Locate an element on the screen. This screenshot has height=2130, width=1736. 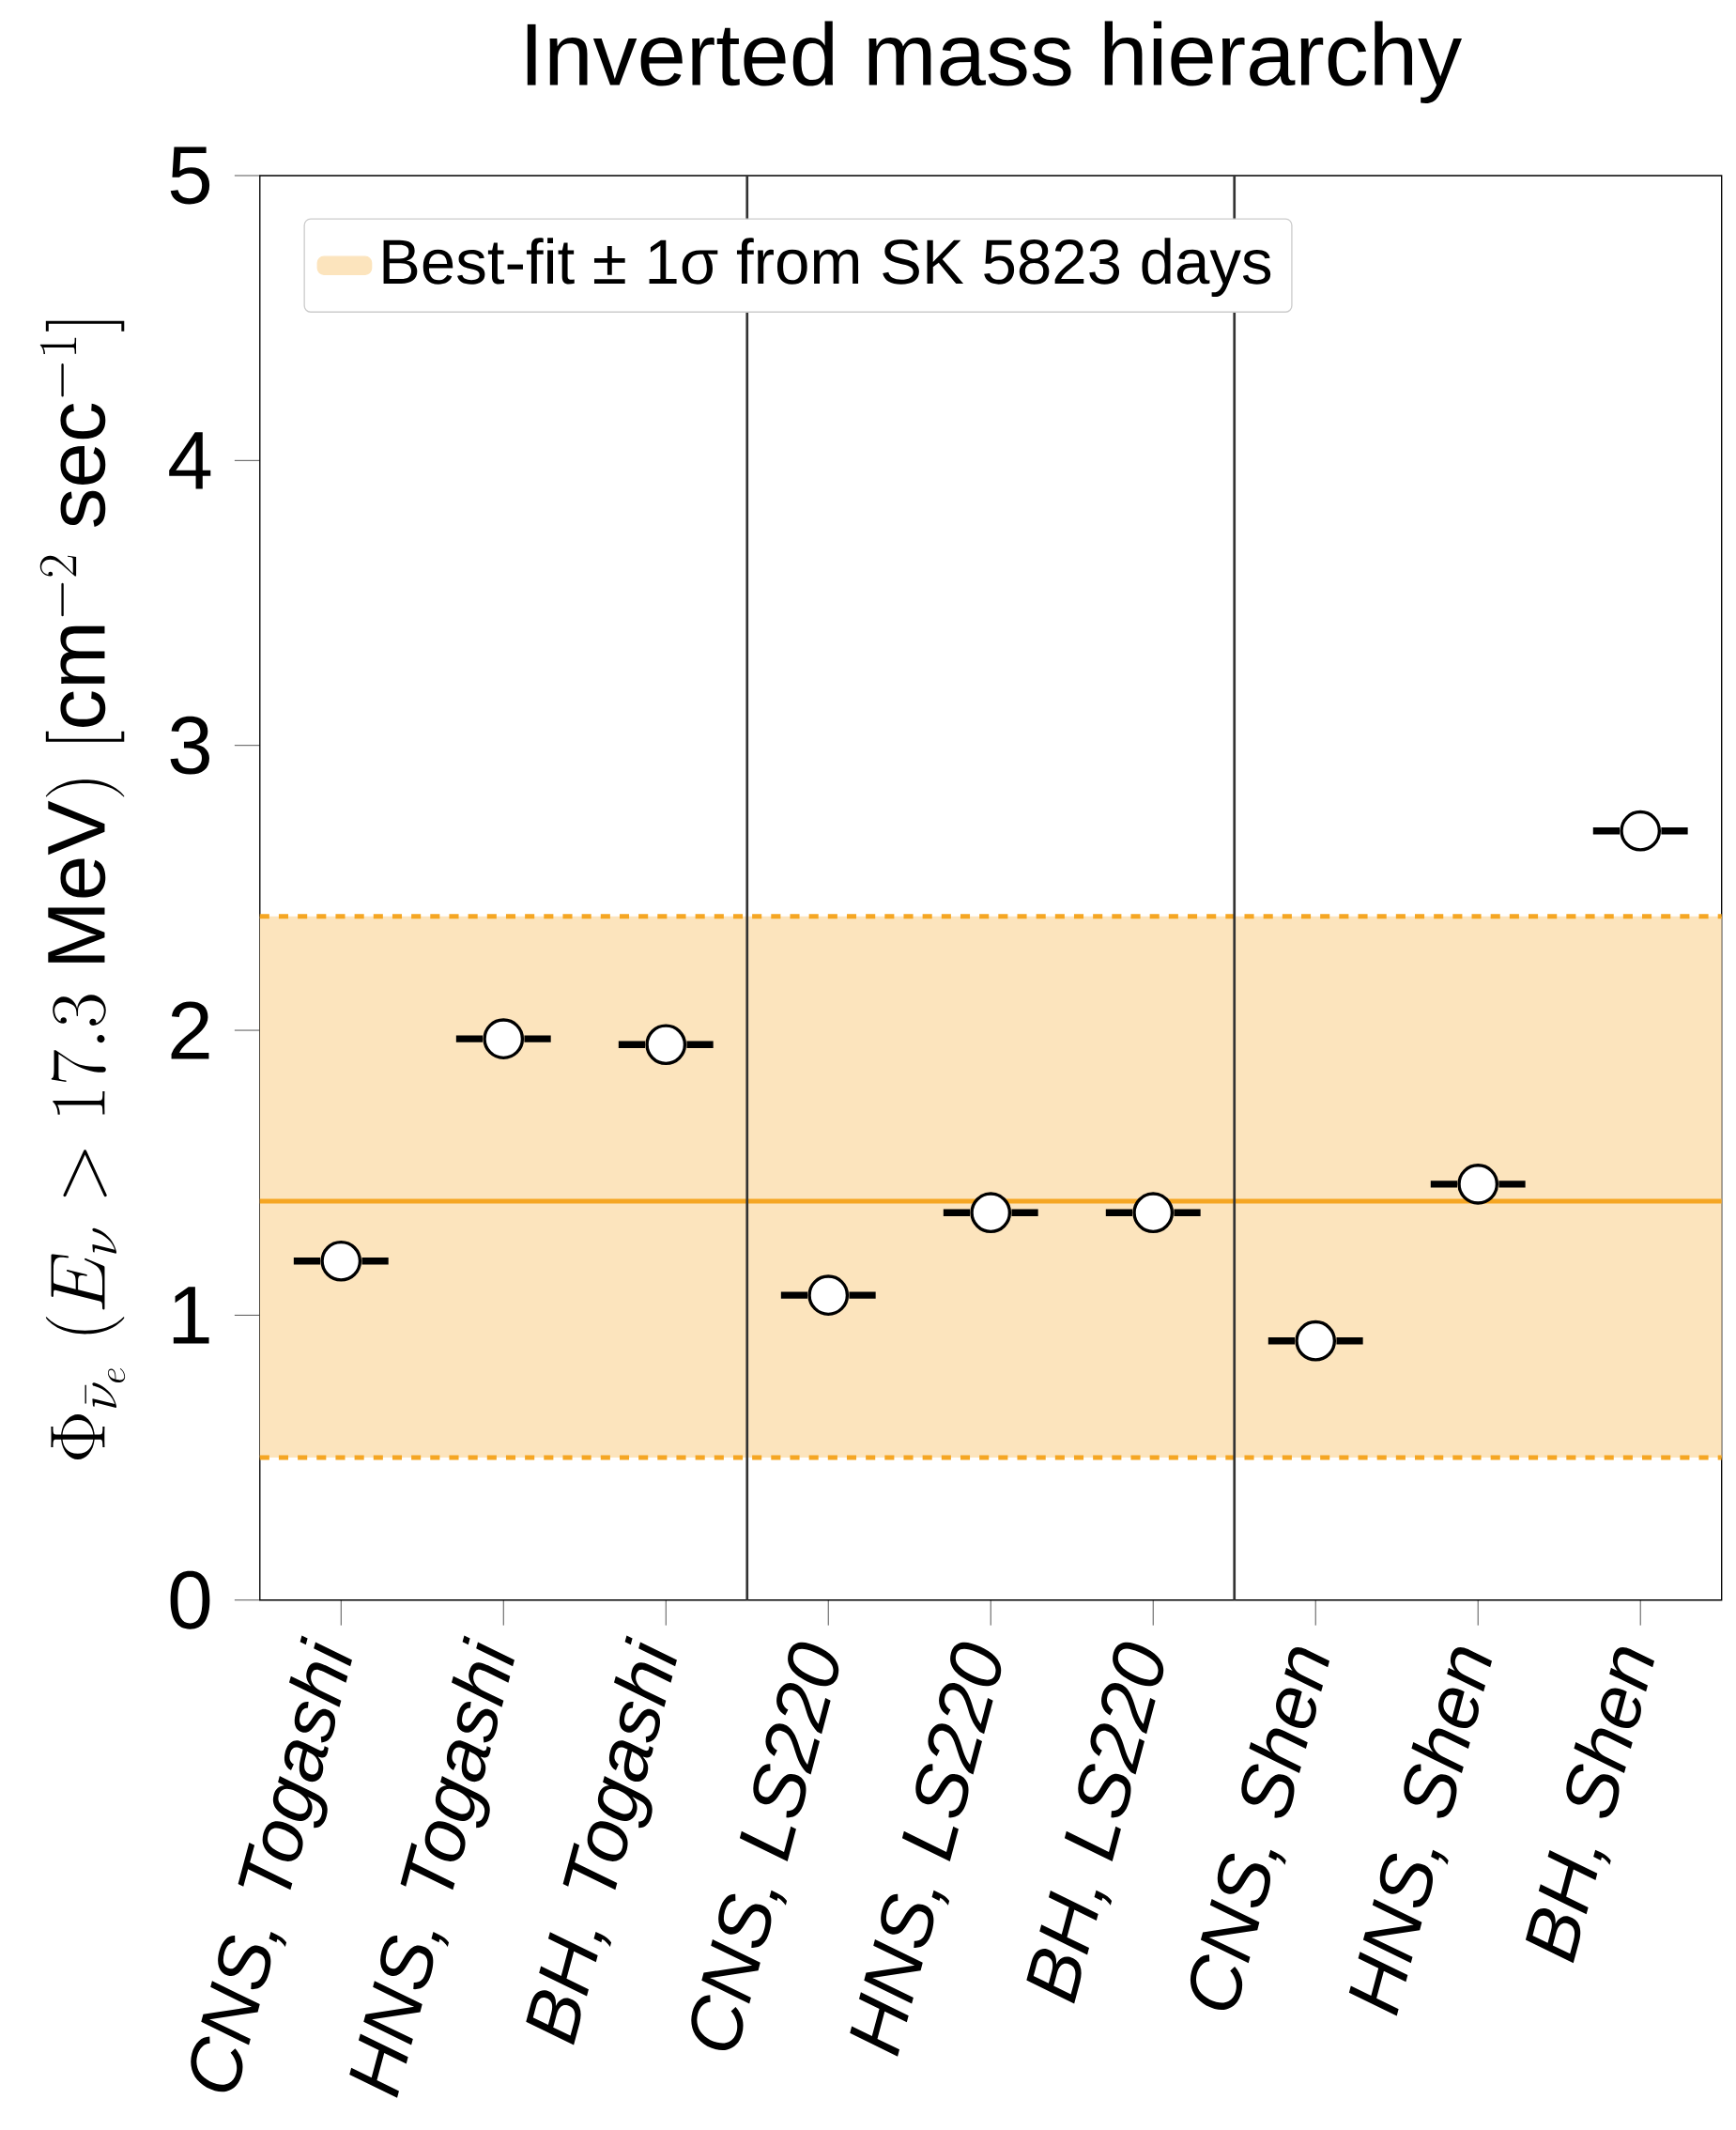
x-tick-label: BH, Togashi is located at coordinates (602, 1840).